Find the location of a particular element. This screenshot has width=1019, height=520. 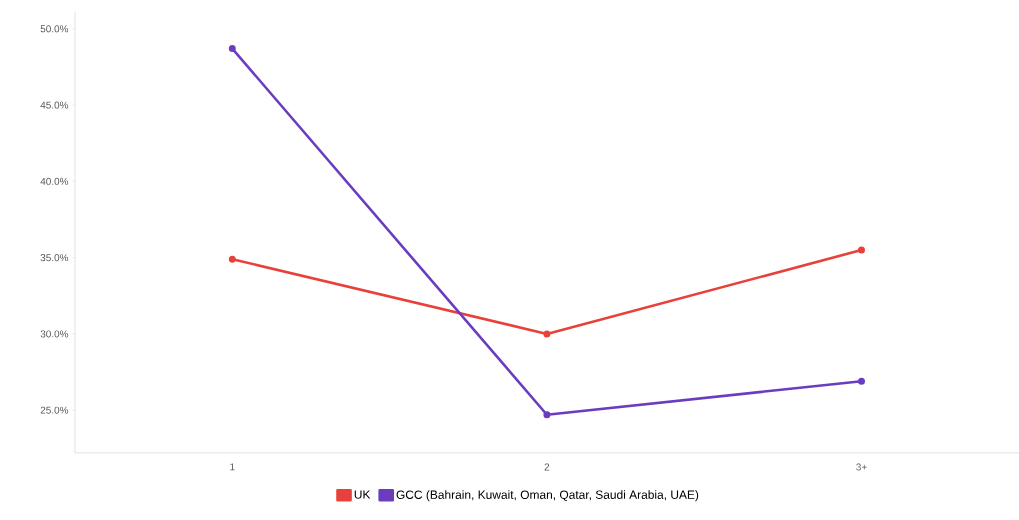

y-tick-label: 30.0% is located at coordinates (54, 334).